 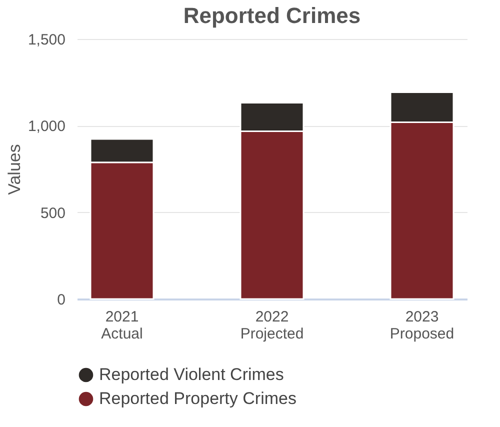 What do you see at coordinates (122, 325) in the screenshot?
I see `x-tick-label: 2021 Actual` at bounding box center [122, 325].